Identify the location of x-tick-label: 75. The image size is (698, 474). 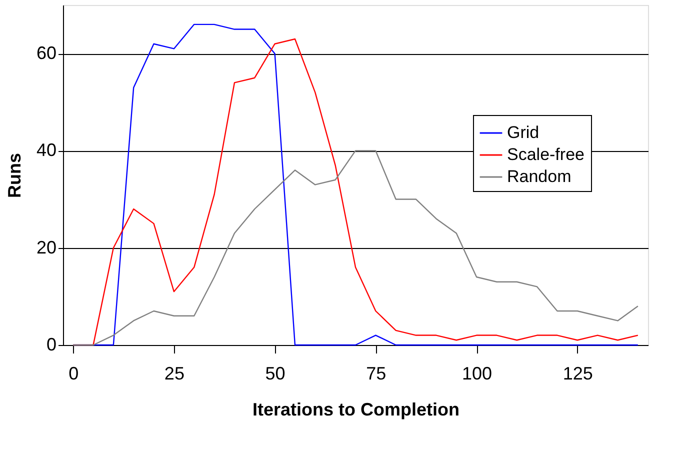
(376, 374).